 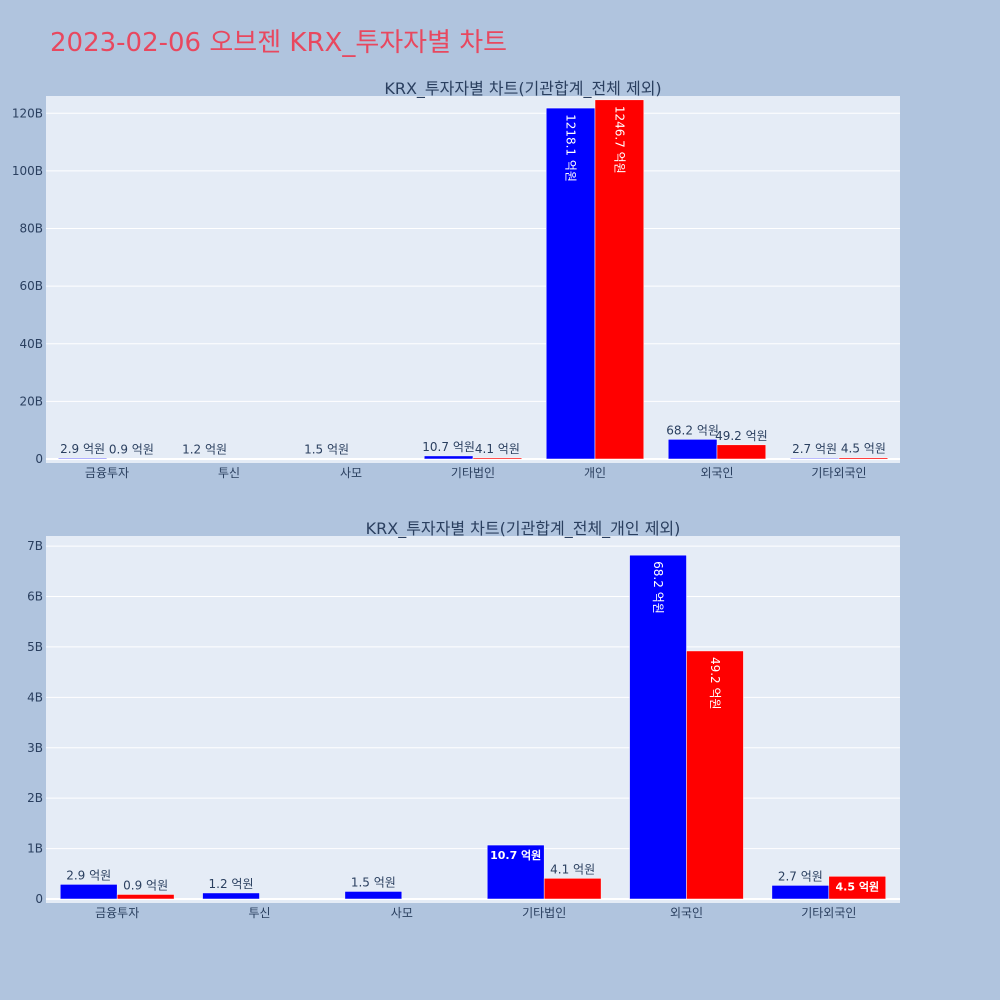 I want to click on chart-title: KRX_투자자별 차트(기관합계_전체 제외), so click(x=522, y=89).